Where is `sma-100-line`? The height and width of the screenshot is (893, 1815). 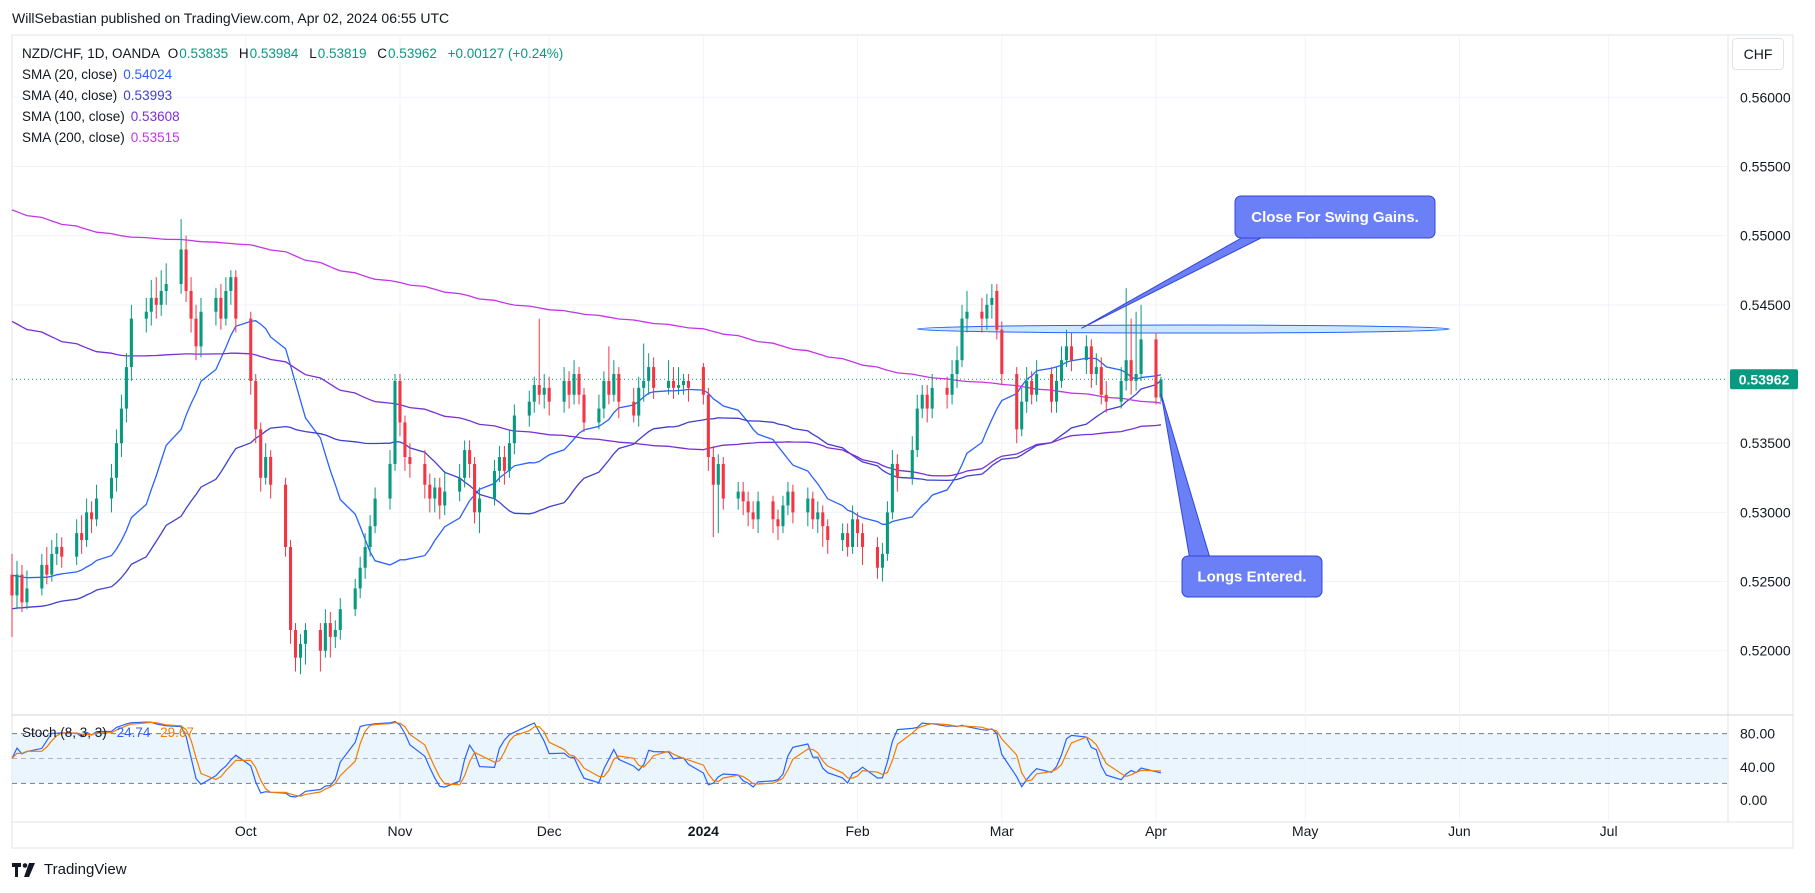 sma-100-line is located at coordinates (586, 398).